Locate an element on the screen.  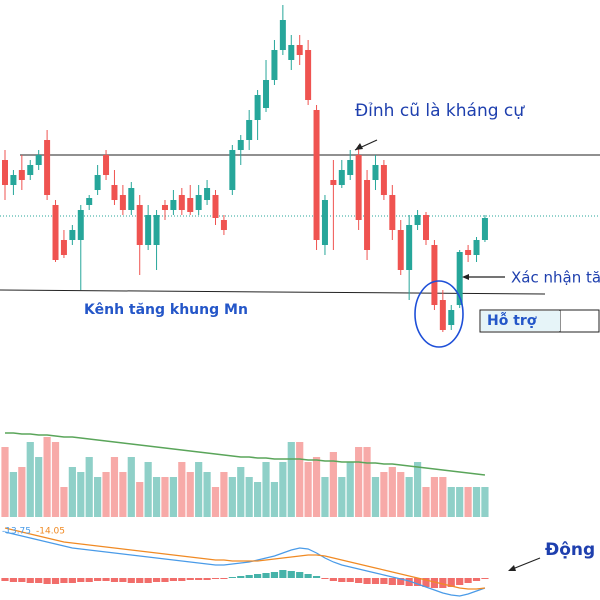
indicator-label: -14.05 is located at coordinates (50, 532).